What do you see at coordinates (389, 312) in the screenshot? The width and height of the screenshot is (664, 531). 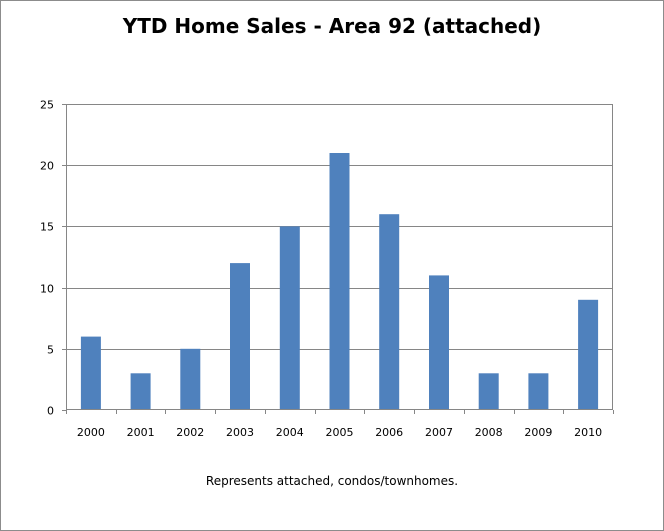 I see `bar-2006` at bounding box center [389, 312].